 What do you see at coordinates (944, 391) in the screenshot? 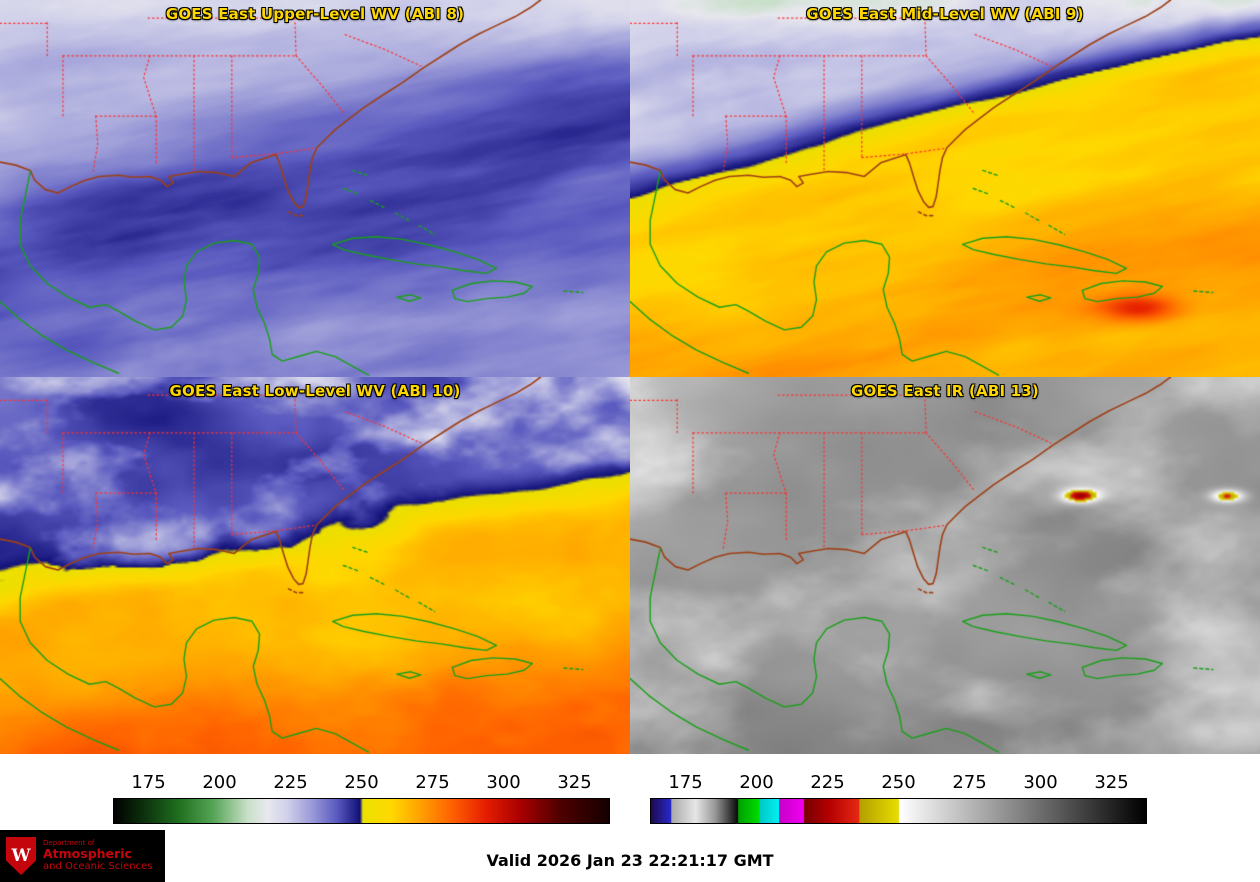
I see `panel-title-abi13: GOES East IR (ABI 13)` at bounding box center [944, 391].